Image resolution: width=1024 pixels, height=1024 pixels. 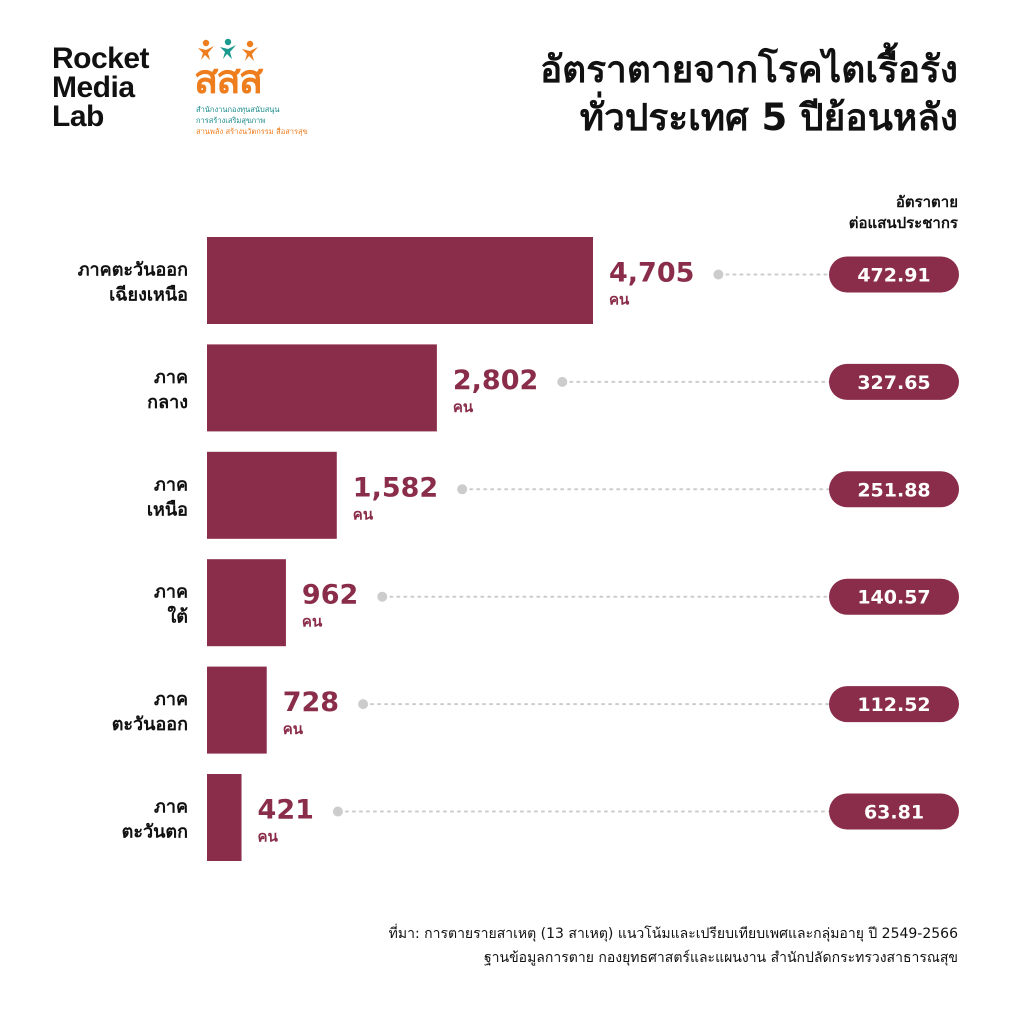 What do you see at coordinates (311, 702) in the screenshot?
I see `value-label: 728` at bounding box center [311, 702].